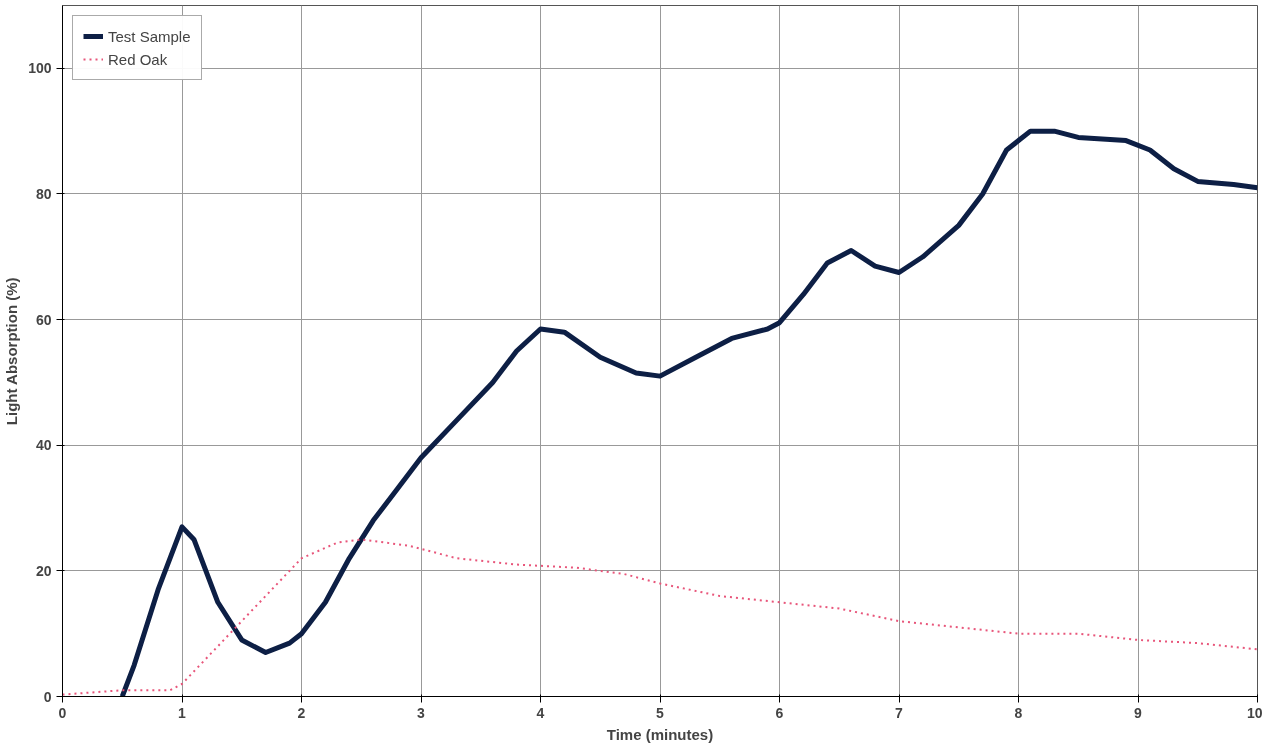  What do you see at coordinates (138, 59) in the screenshot?
I see `legend-label: Red Oak` at bounding box center [138, 59].